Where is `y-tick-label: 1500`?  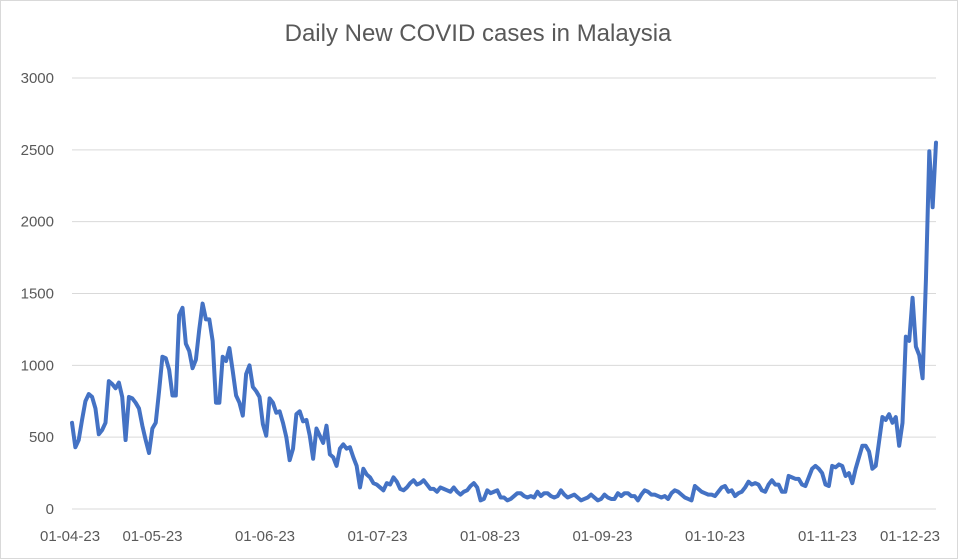 y-tick-label: 1500 is located at coordinates (37, 294).